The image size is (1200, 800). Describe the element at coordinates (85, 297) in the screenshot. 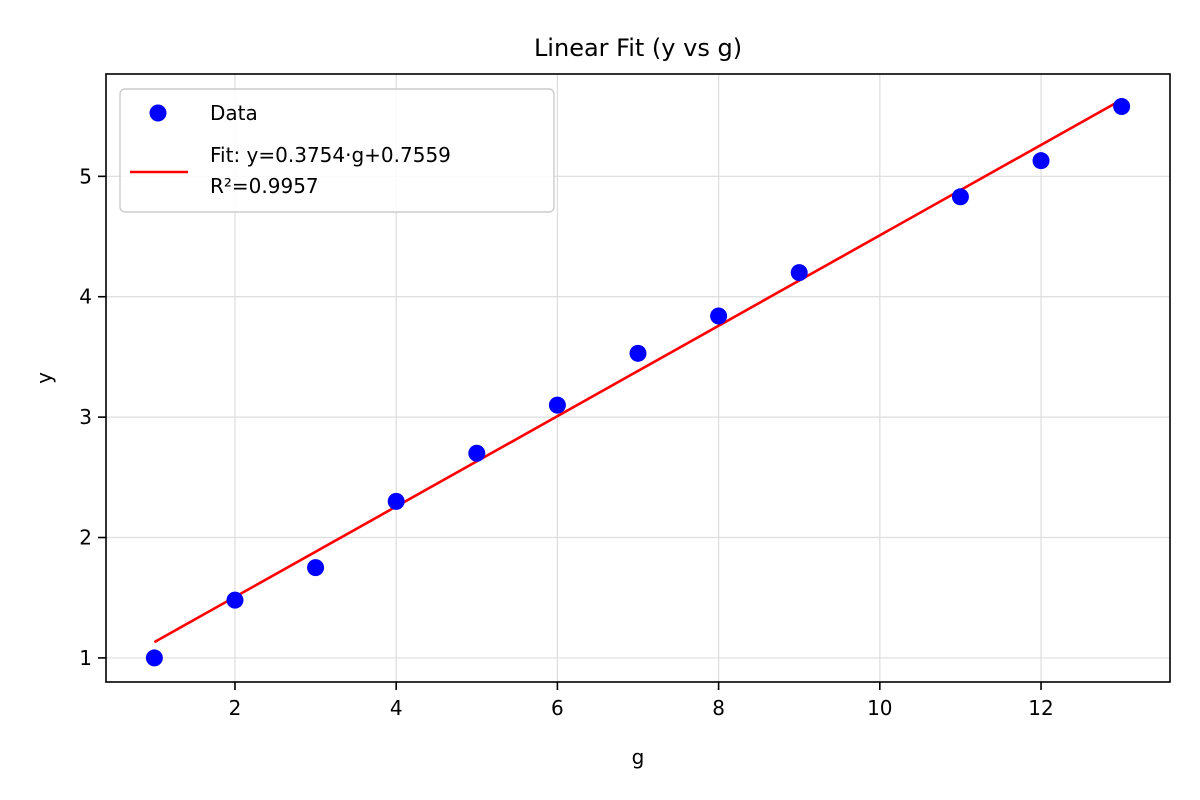

I see `y-tick-label: 4` at that location.